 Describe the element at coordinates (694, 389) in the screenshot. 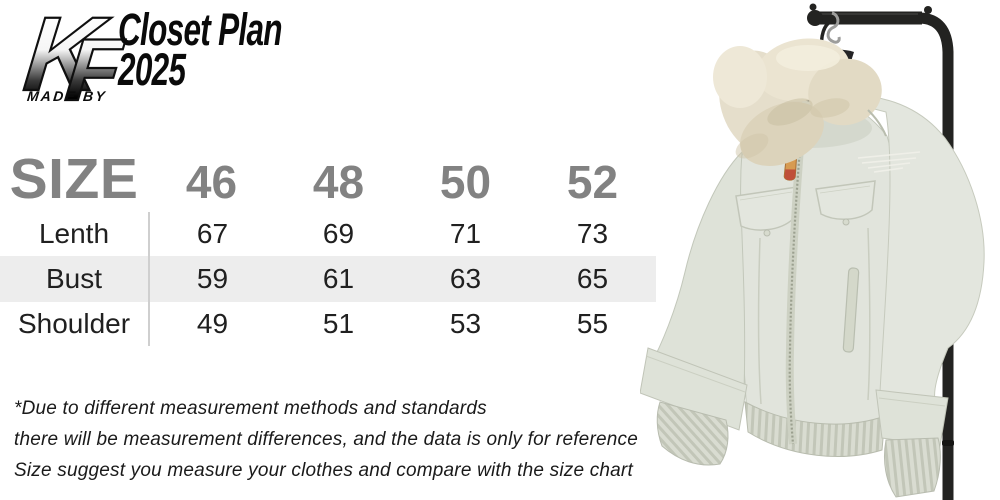

I see `cuff-band-left` at that location.